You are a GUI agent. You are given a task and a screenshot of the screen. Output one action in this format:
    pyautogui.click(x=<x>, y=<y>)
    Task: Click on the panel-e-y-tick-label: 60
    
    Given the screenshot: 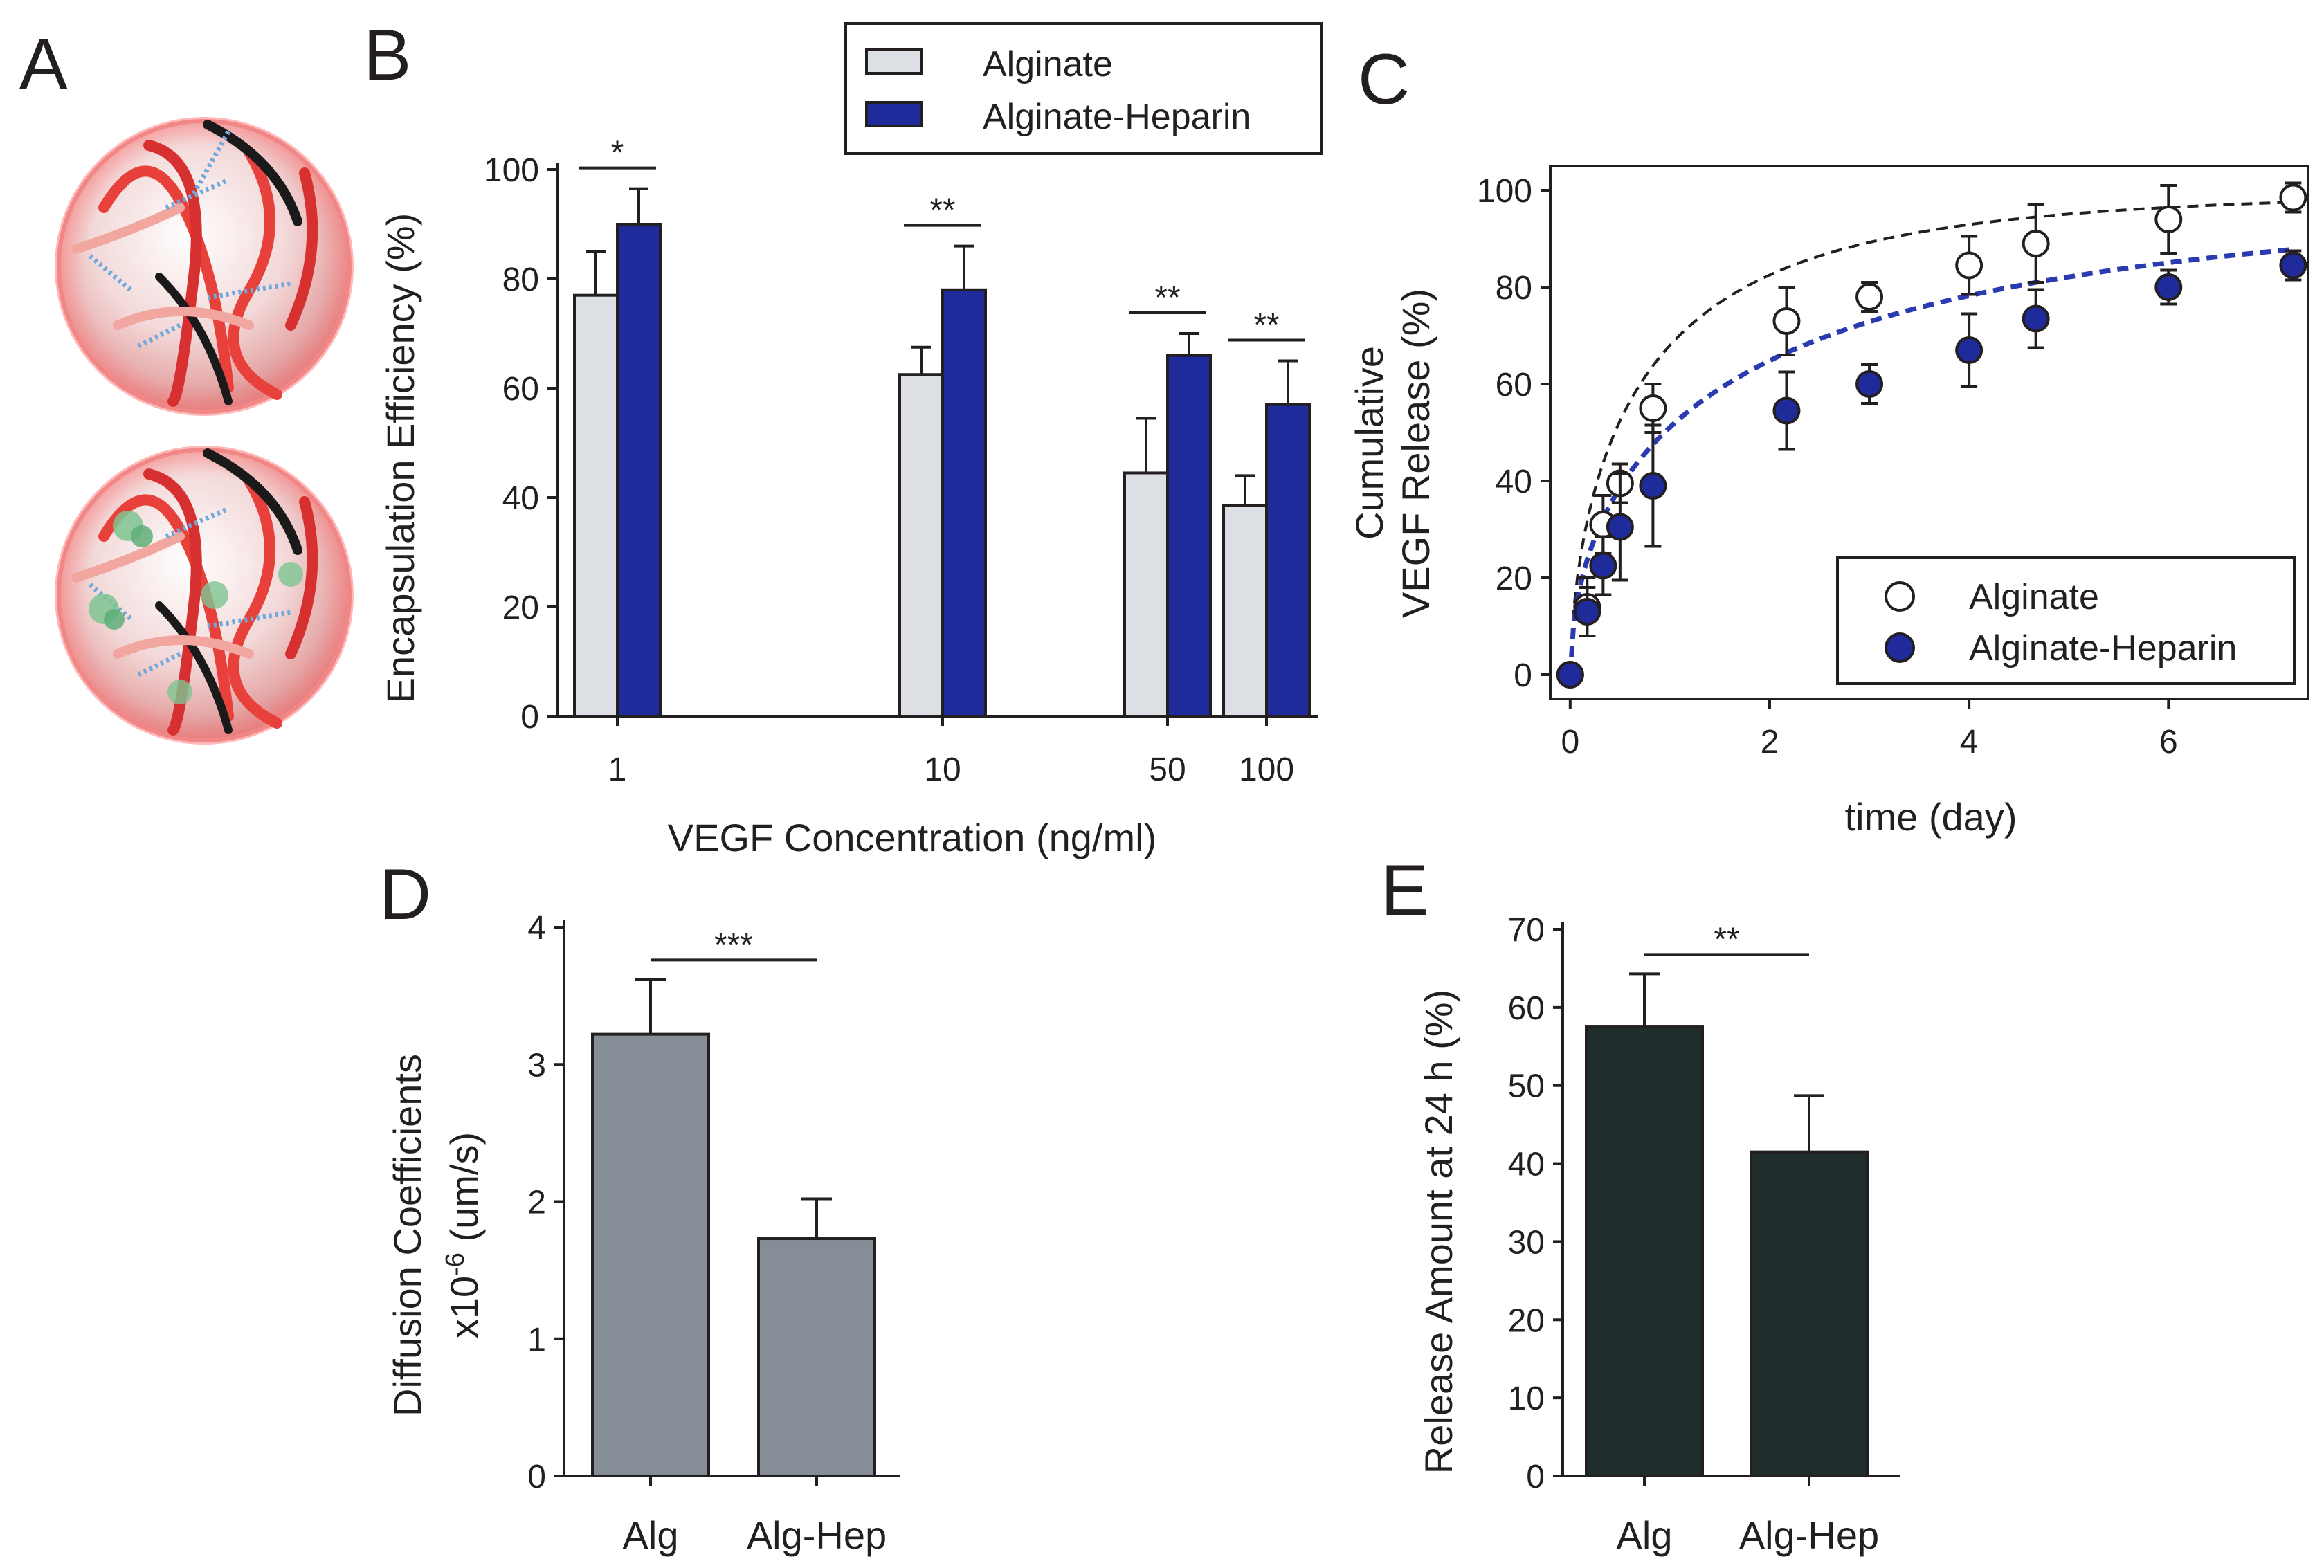 What is the action you would take?
    pyautogui.click(x=1526, y=1009)
    